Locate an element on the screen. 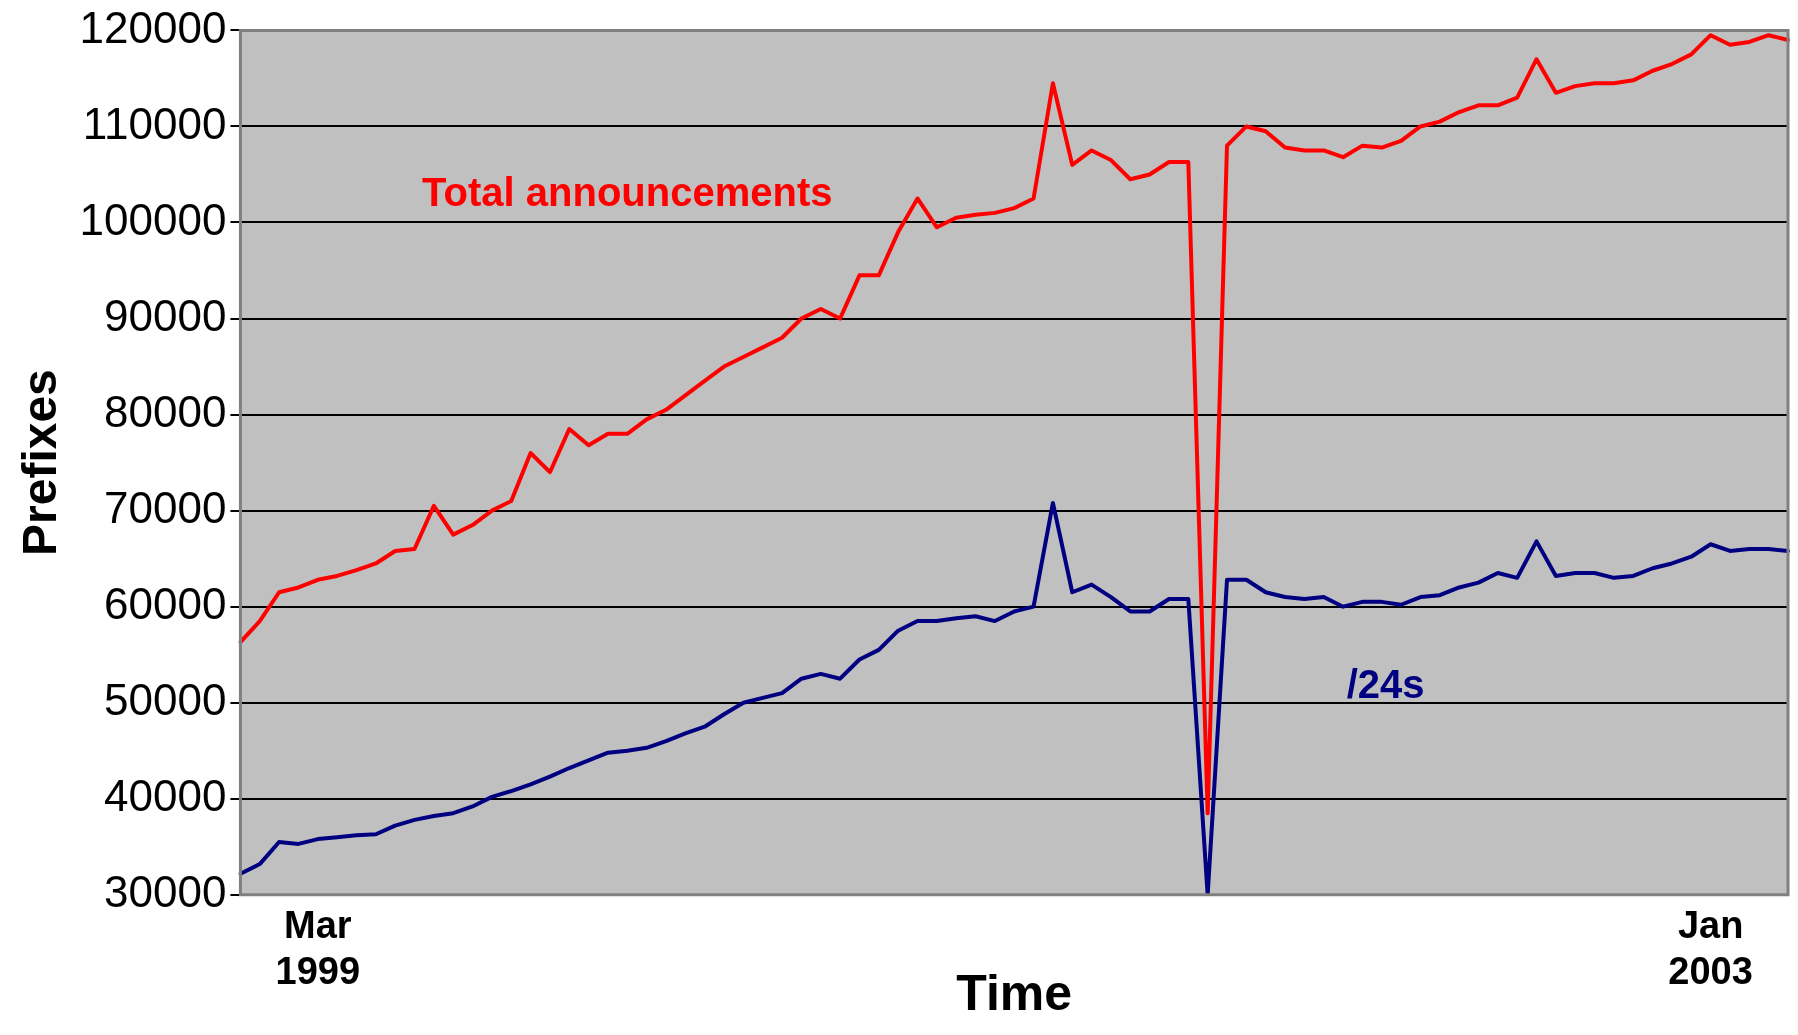  y-tick-label: 90000 is located at coordinates (165, 315).